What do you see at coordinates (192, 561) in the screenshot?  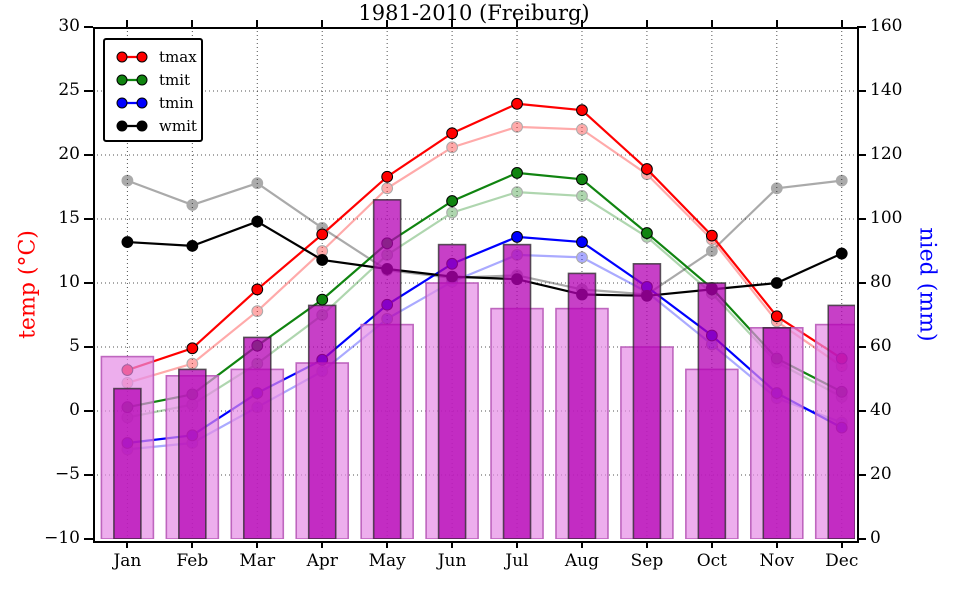 I see `x-tick-label-feb: Feb` at bounding box center [192, 561].